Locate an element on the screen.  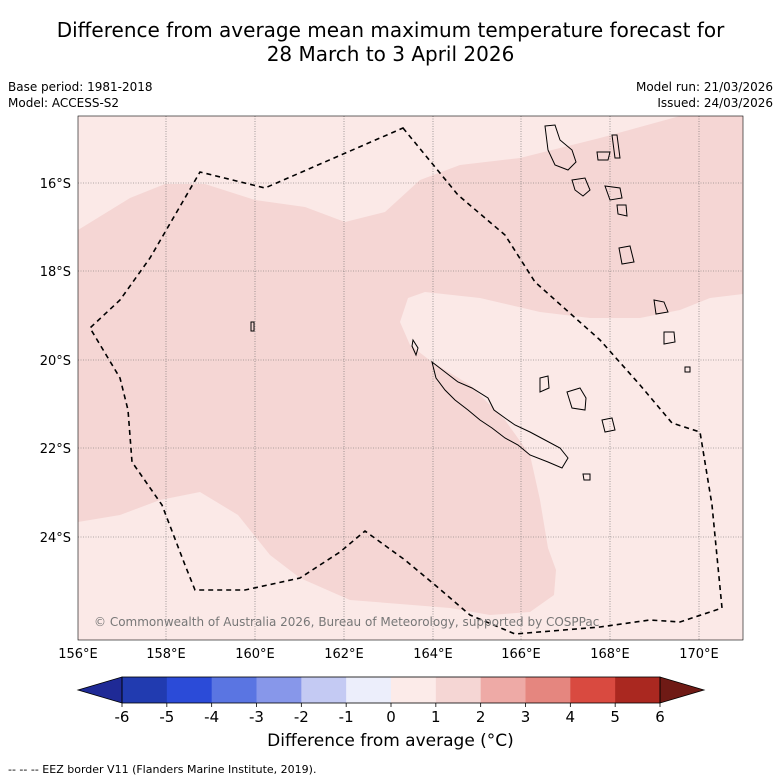
loyalty-islands-lifou is located at coordinates (576, 399).